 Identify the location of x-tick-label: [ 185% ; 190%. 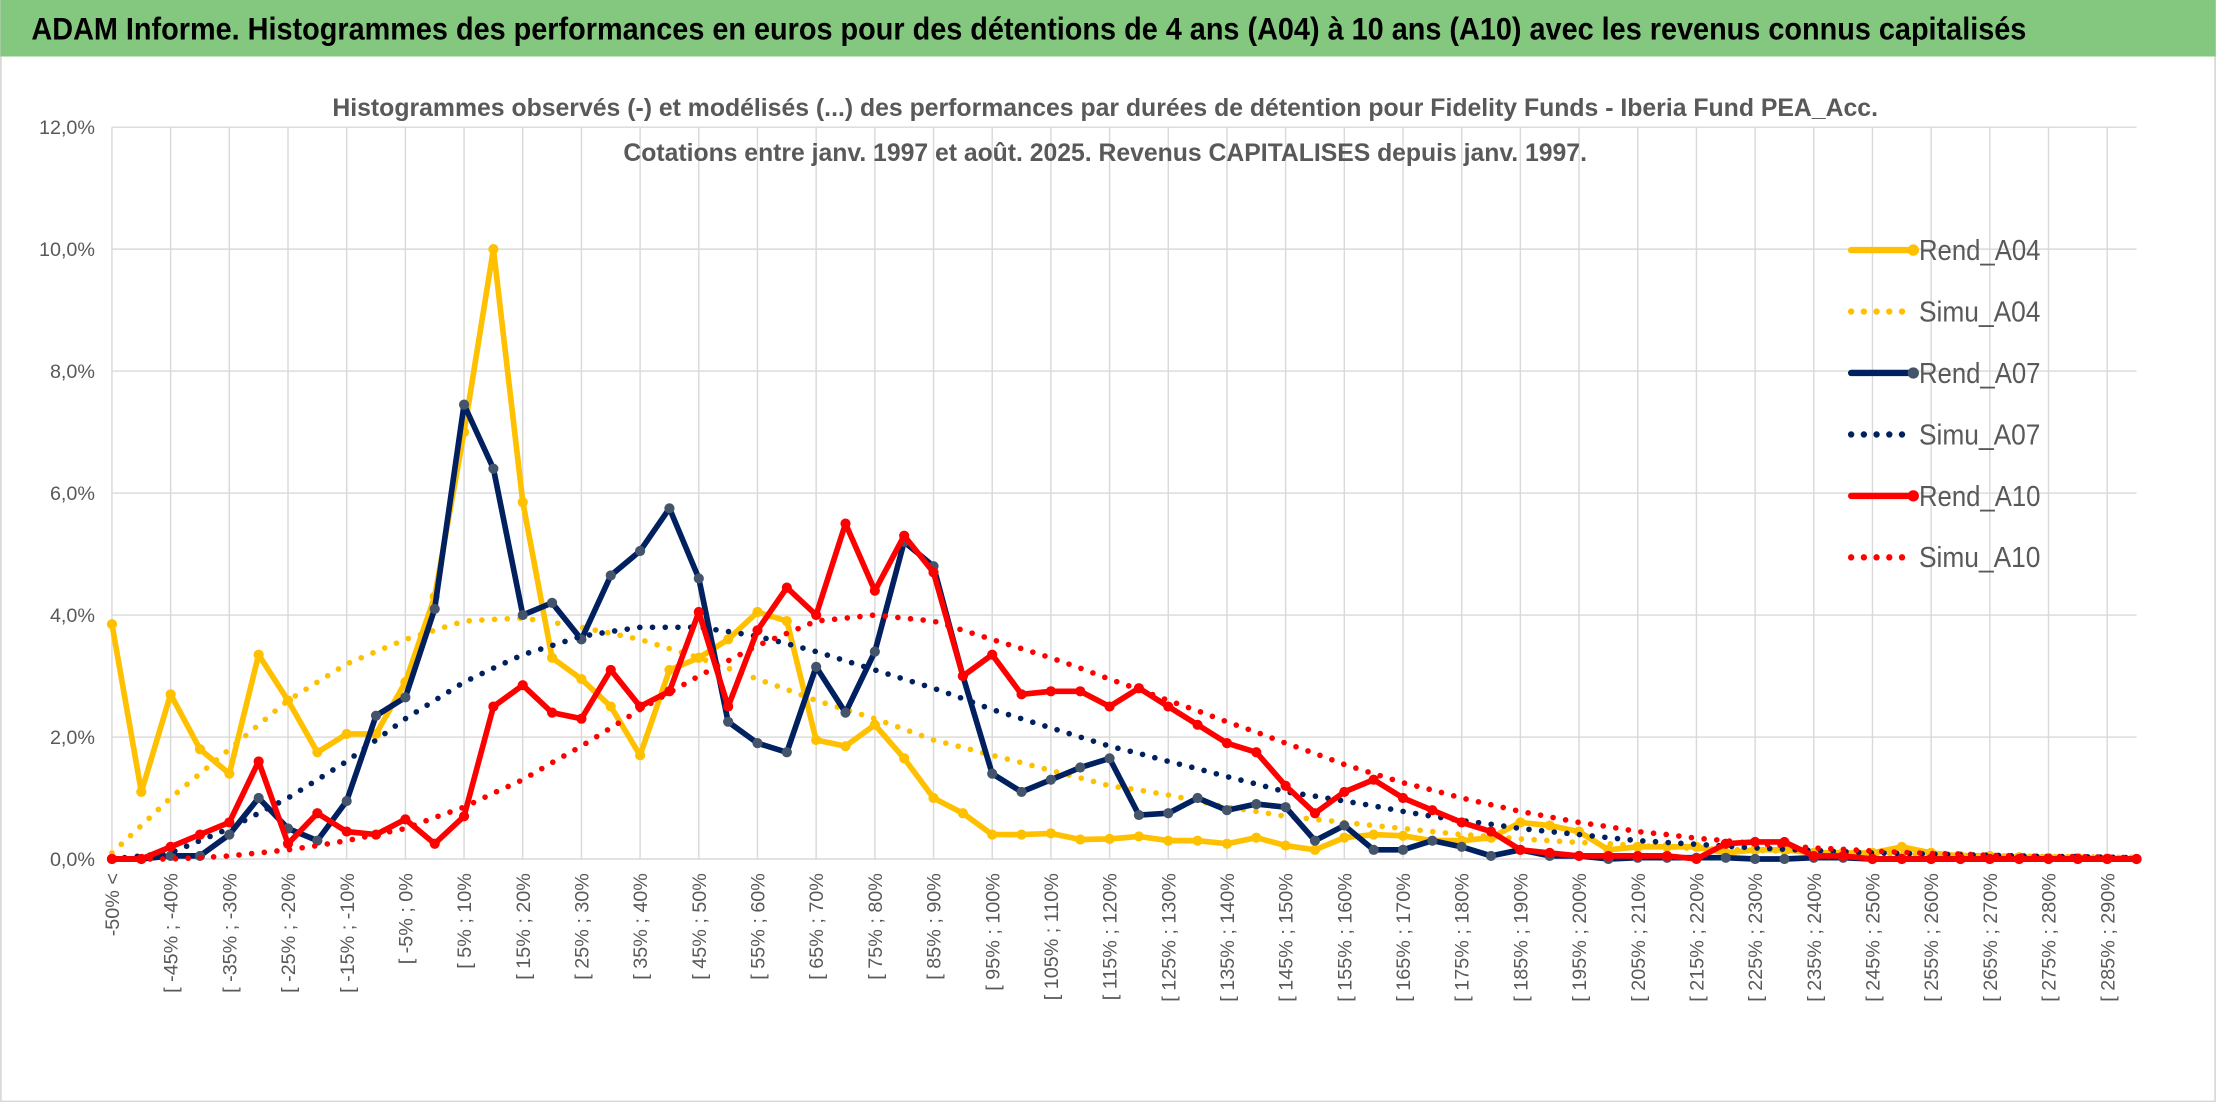
(1521, 937).